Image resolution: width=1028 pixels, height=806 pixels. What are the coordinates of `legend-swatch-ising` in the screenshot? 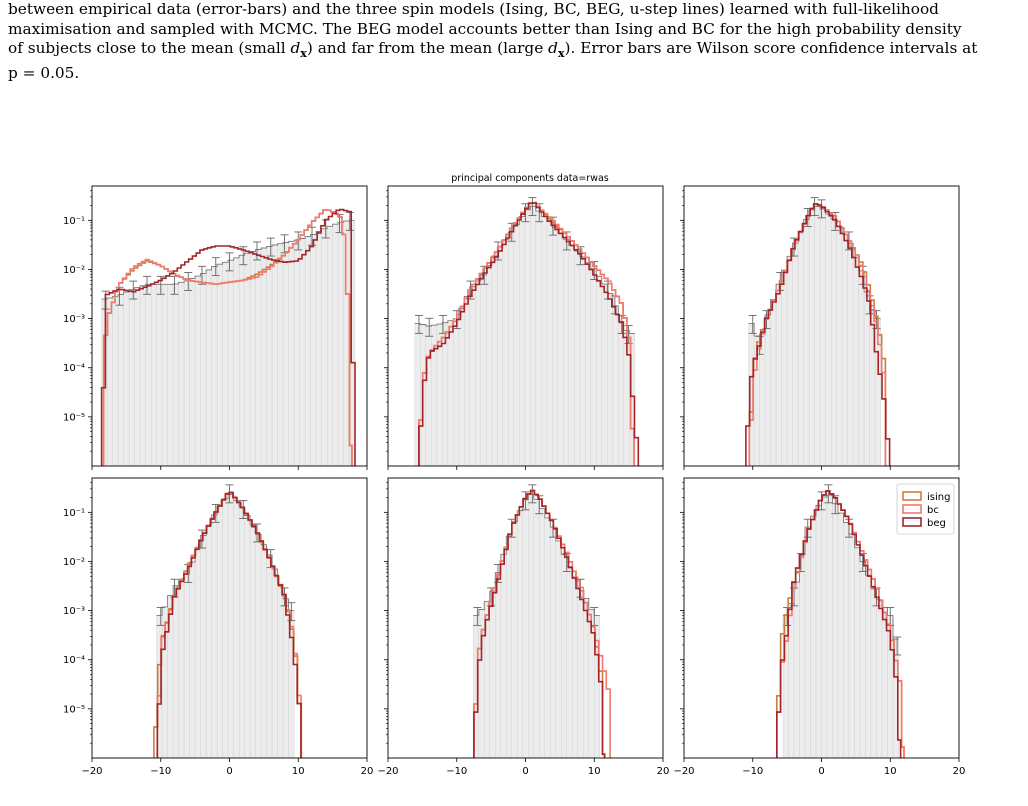 It's located at (912, 496).